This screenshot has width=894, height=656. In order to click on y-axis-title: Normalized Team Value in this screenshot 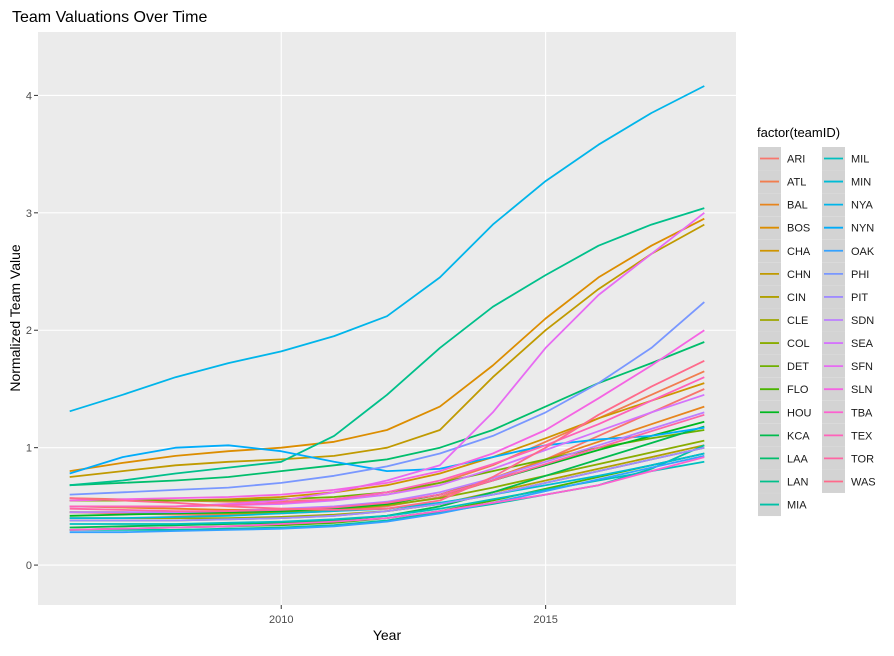, I will do `click(15, 318)`.